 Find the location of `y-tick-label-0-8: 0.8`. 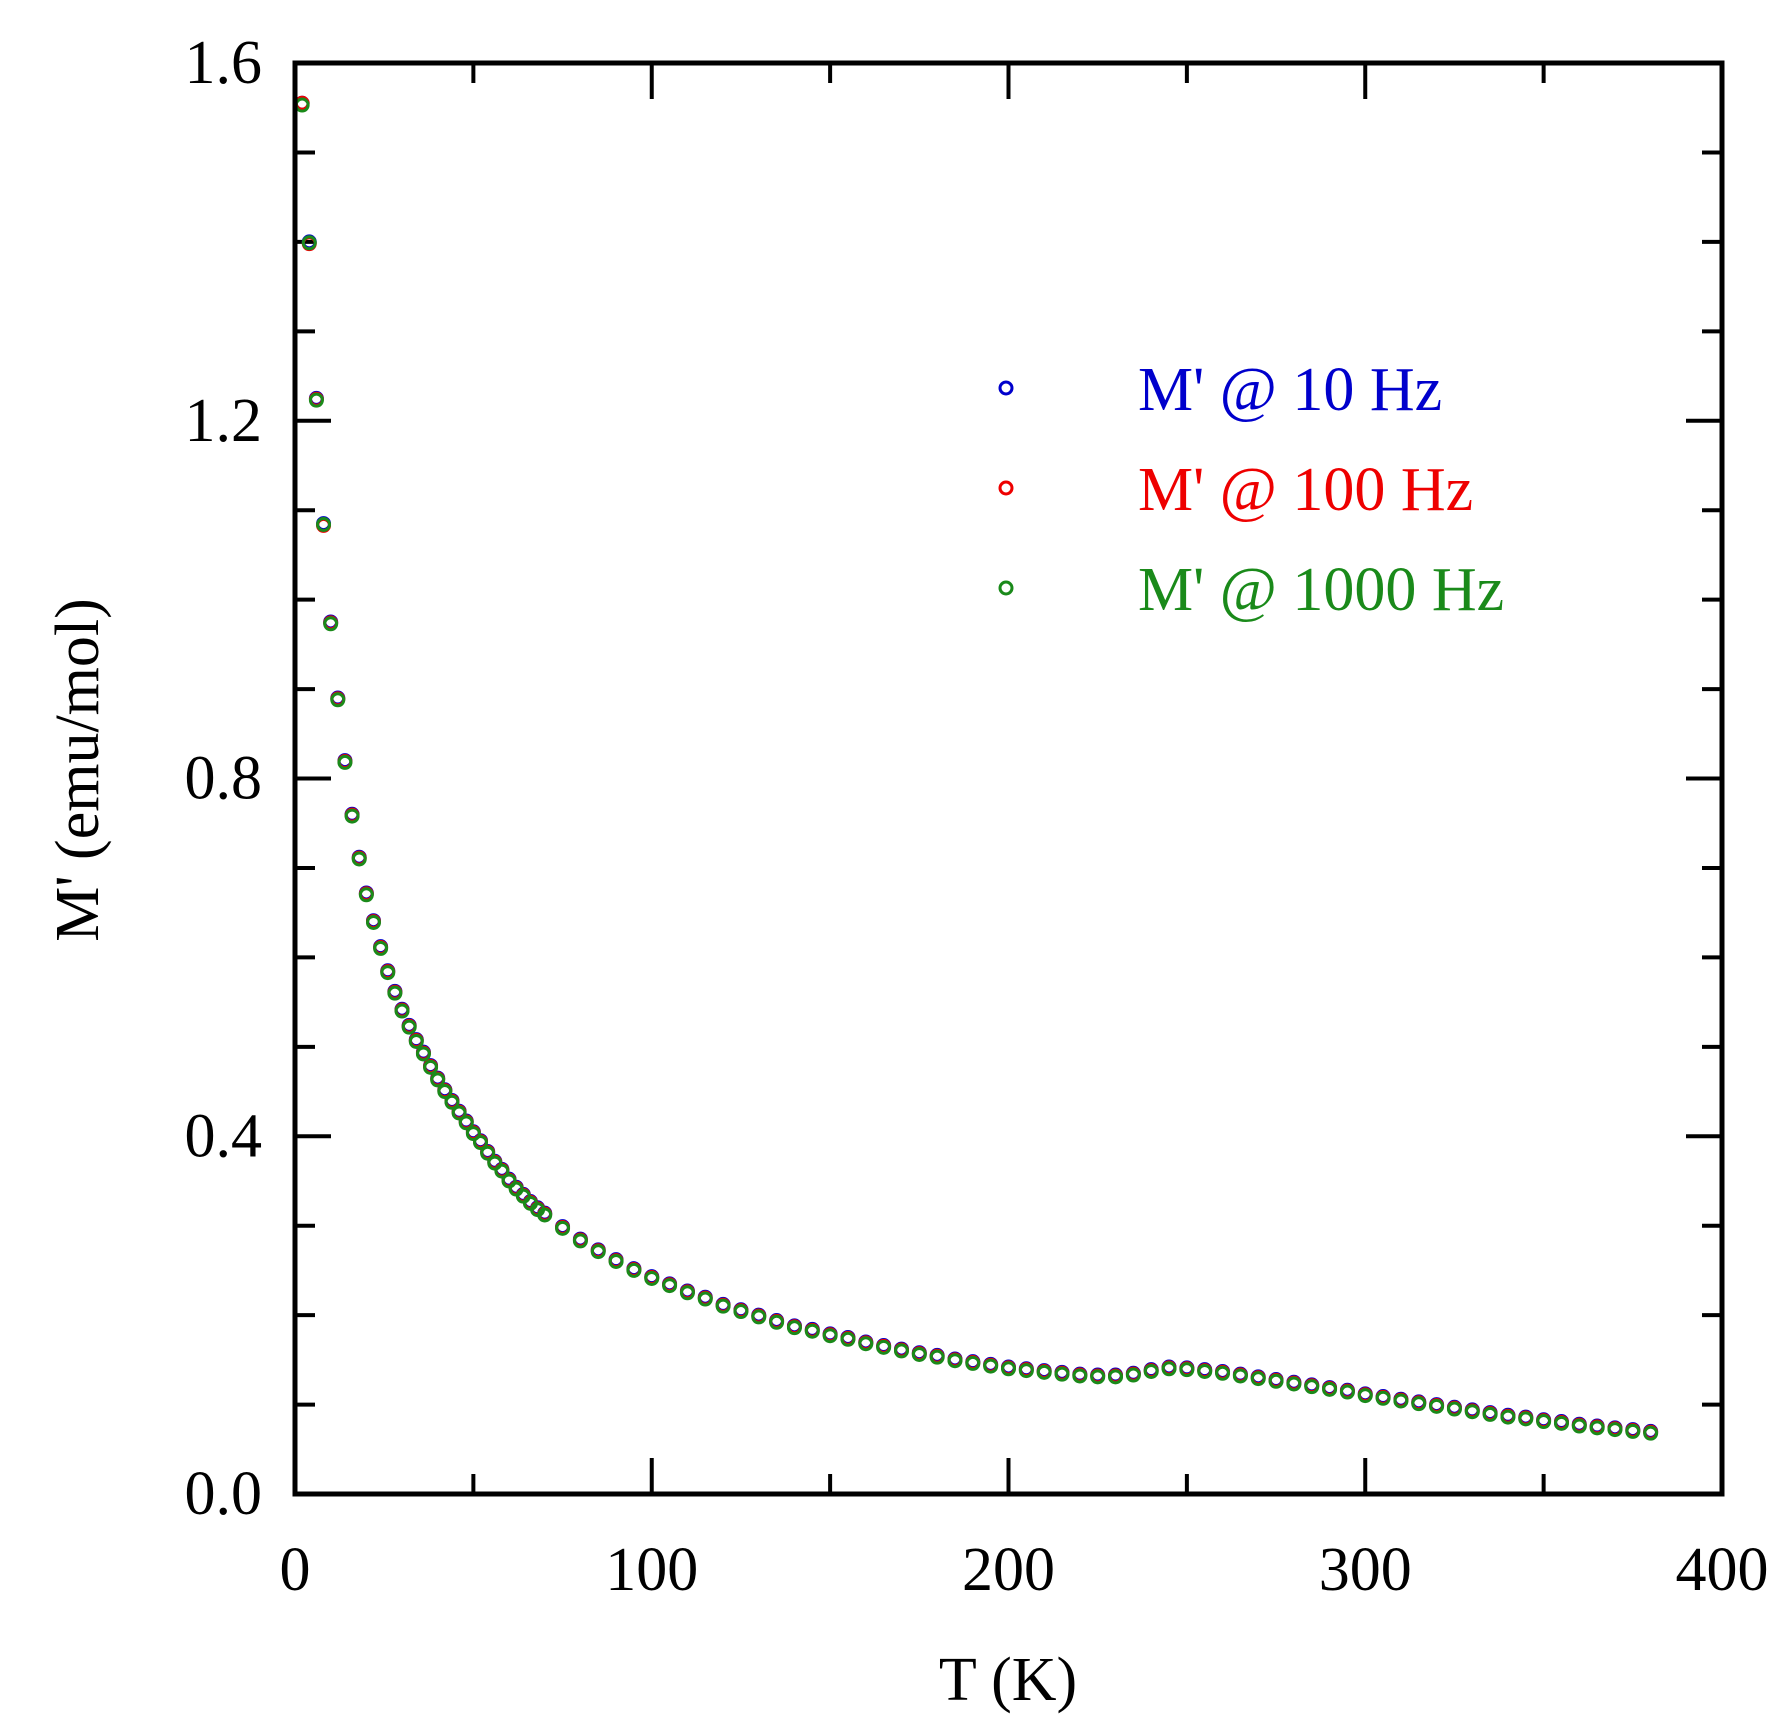

y-tick-label-0-8: 0.8 is located at coordinates (224, 779).